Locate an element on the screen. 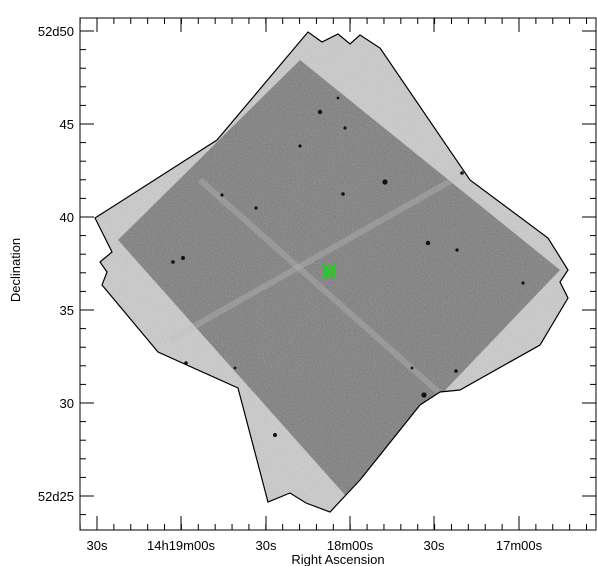 The height and width of the screenshot is (566, 597). y-tick-label: 45 is located at coordinates (67, 124).